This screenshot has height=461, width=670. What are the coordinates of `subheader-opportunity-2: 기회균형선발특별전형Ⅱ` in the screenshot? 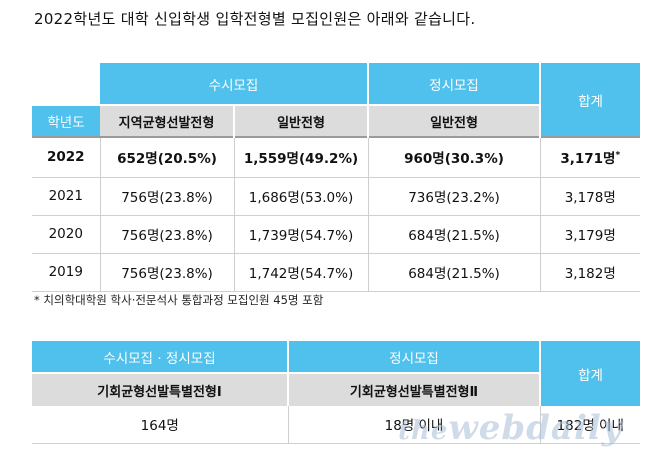 It's located at (413, 389).